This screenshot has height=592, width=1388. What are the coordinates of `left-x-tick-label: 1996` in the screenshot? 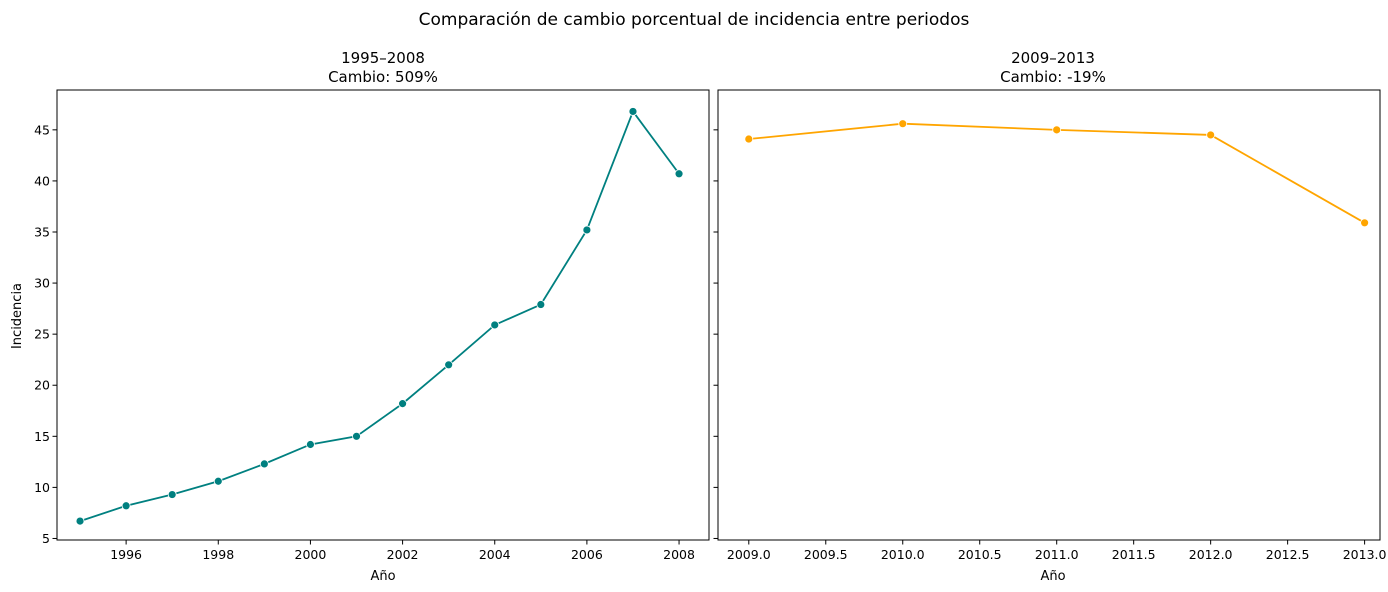 It's located at (126, 554).